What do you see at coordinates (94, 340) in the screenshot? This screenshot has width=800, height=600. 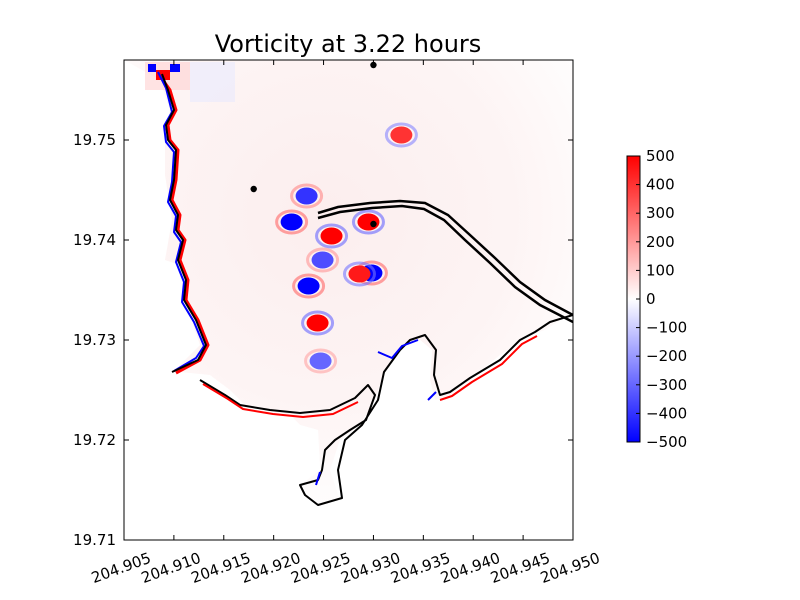 I see `y-tick-label: 19.73` at bounding box center [94, 340].